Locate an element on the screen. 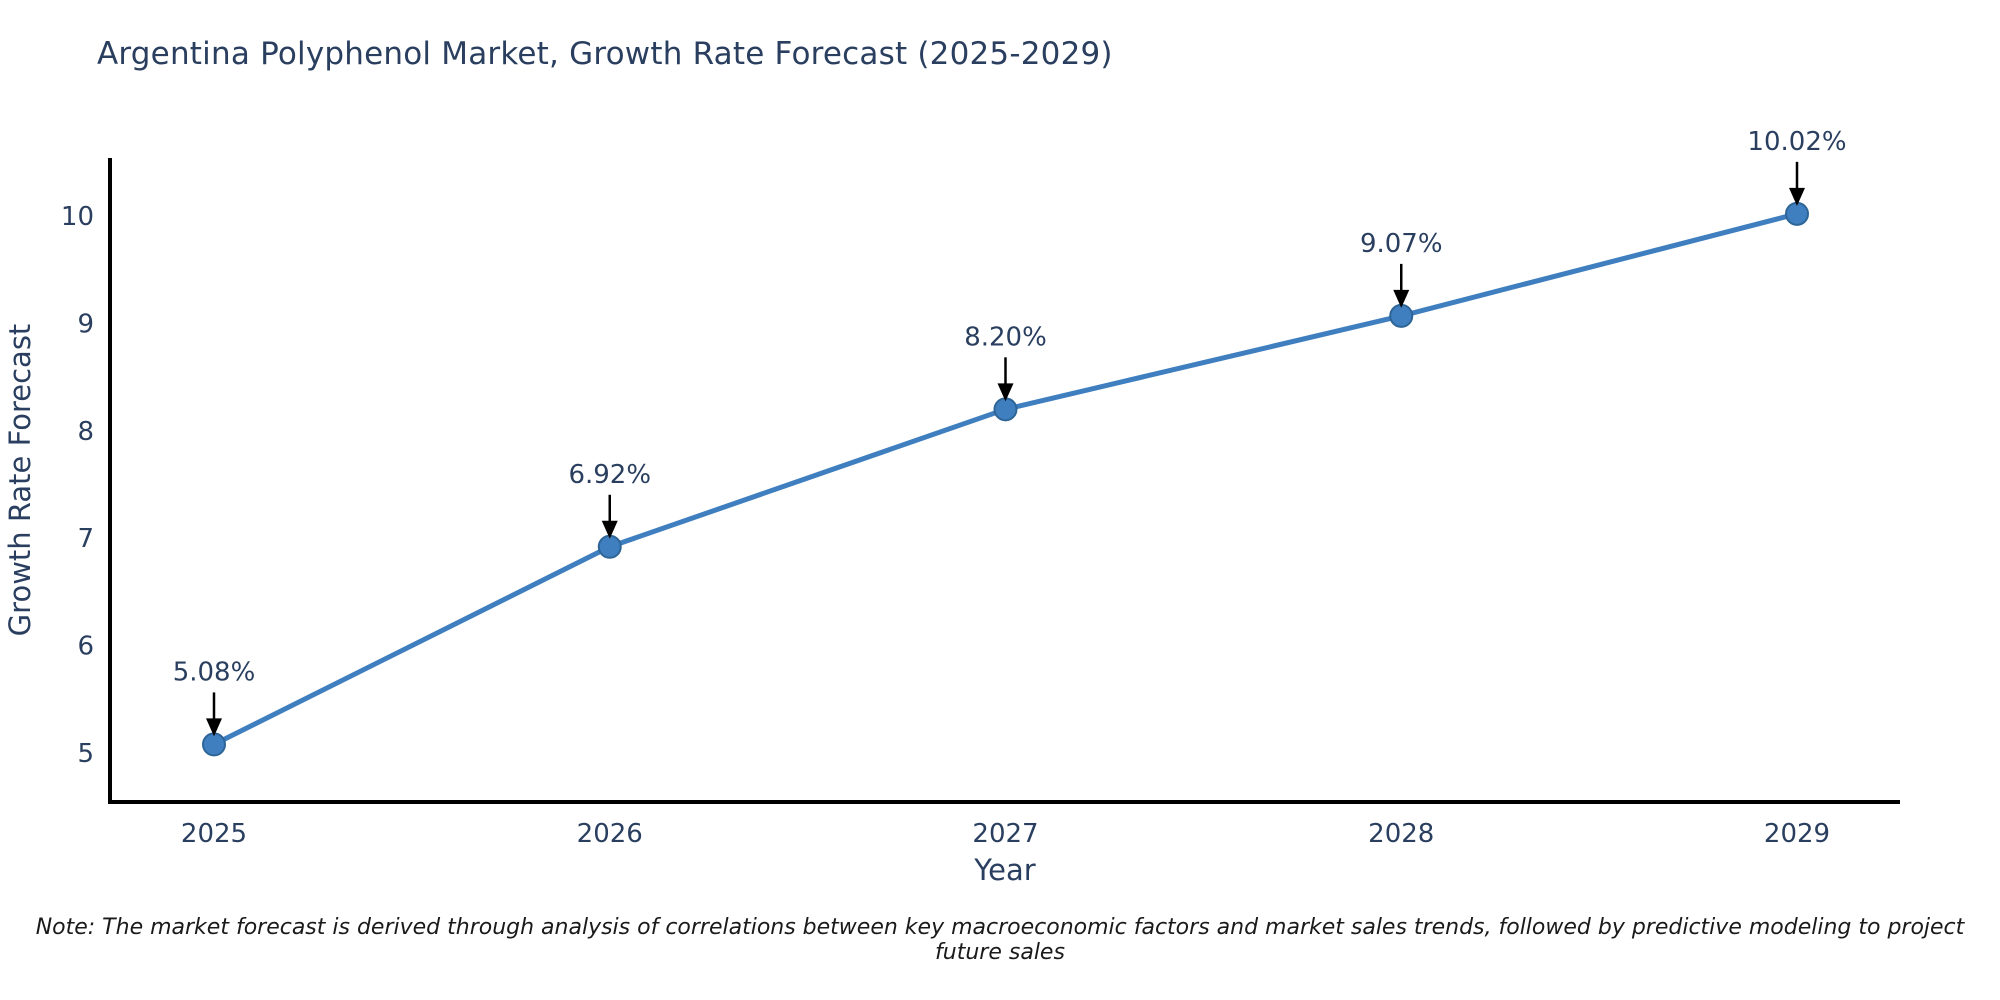 Image resolution: width=2000 pixels, height=1000 pixels. data-point-label: 9.07% is located at coordinates (1401, 244).